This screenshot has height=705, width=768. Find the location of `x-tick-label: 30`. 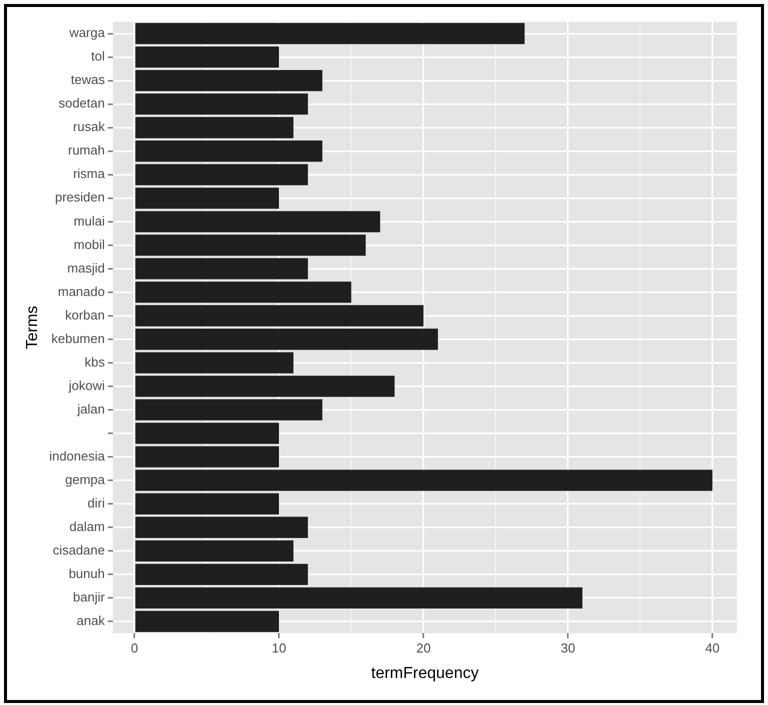

x-tick-label: 30 is located at coordinates (568, 648).